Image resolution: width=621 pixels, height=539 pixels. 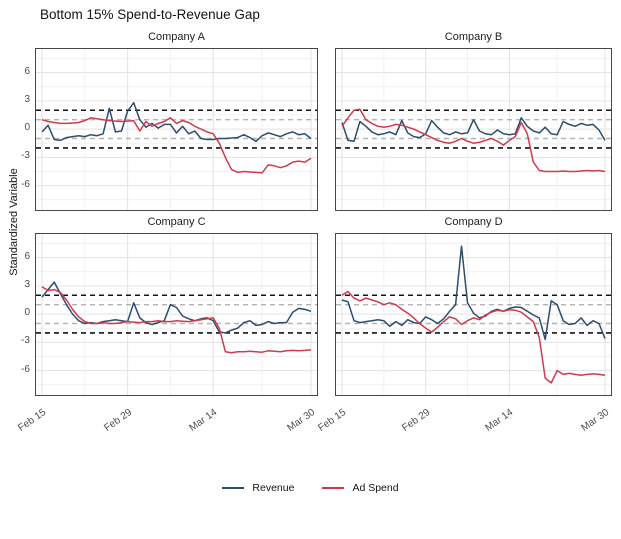 I want to click on legend: Revenue Ad Spend, so click(x=310, y=488).